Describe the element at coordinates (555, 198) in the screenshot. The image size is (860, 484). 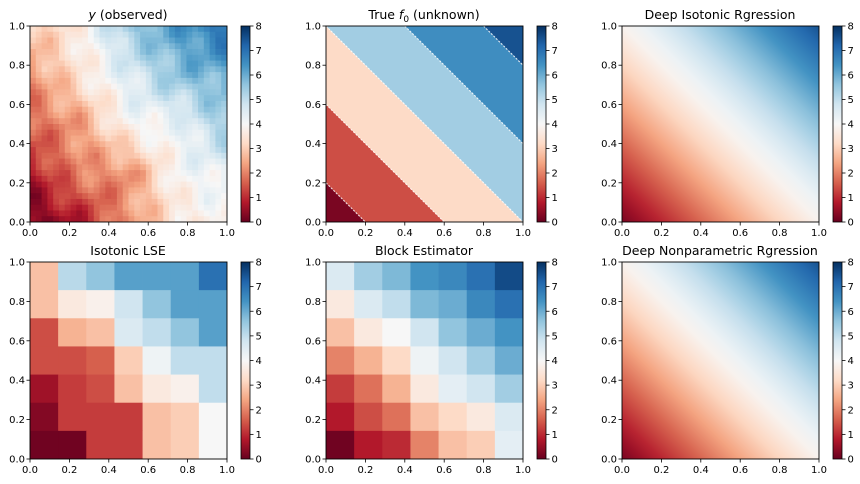
I see `colorbar-tick-label: 1` at that location.